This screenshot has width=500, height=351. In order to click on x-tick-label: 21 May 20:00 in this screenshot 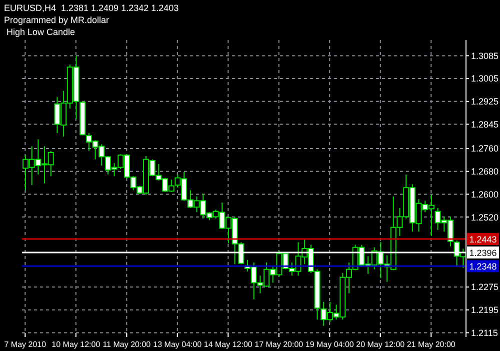, I will do `click(431, 344)`.